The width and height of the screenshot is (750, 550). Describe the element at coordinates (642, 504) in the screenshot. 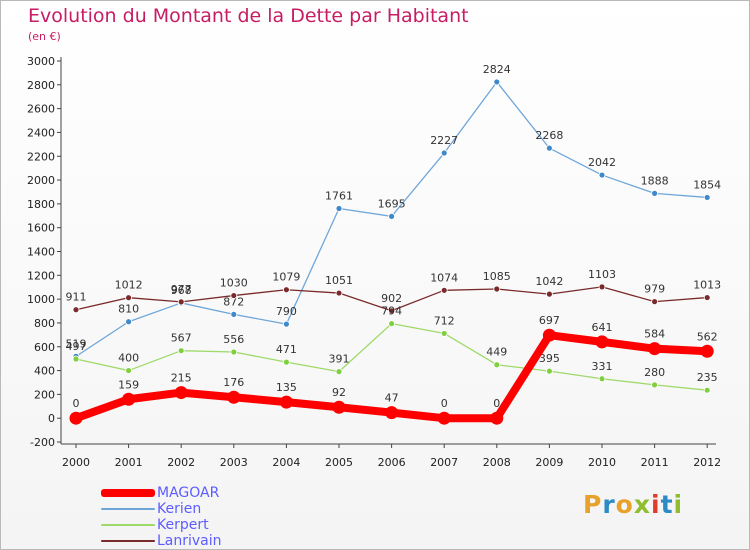

I see `logo-letter: x` at that location.